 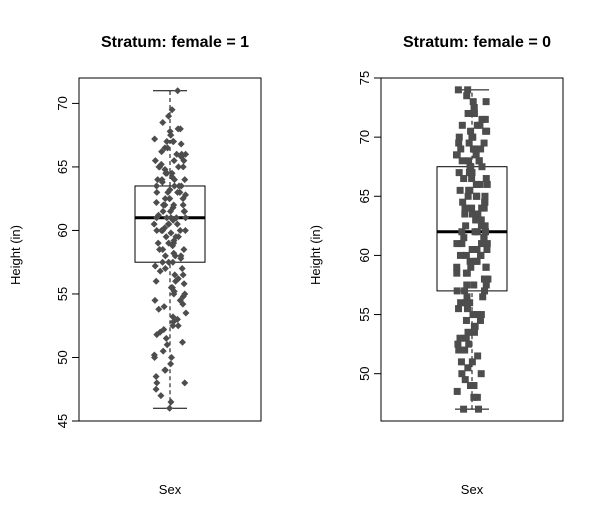 What do you see at coordinates (15, 255) in the screenshot?
I see `y-axis-label: Height (in)` at bounding box center [15, 255].